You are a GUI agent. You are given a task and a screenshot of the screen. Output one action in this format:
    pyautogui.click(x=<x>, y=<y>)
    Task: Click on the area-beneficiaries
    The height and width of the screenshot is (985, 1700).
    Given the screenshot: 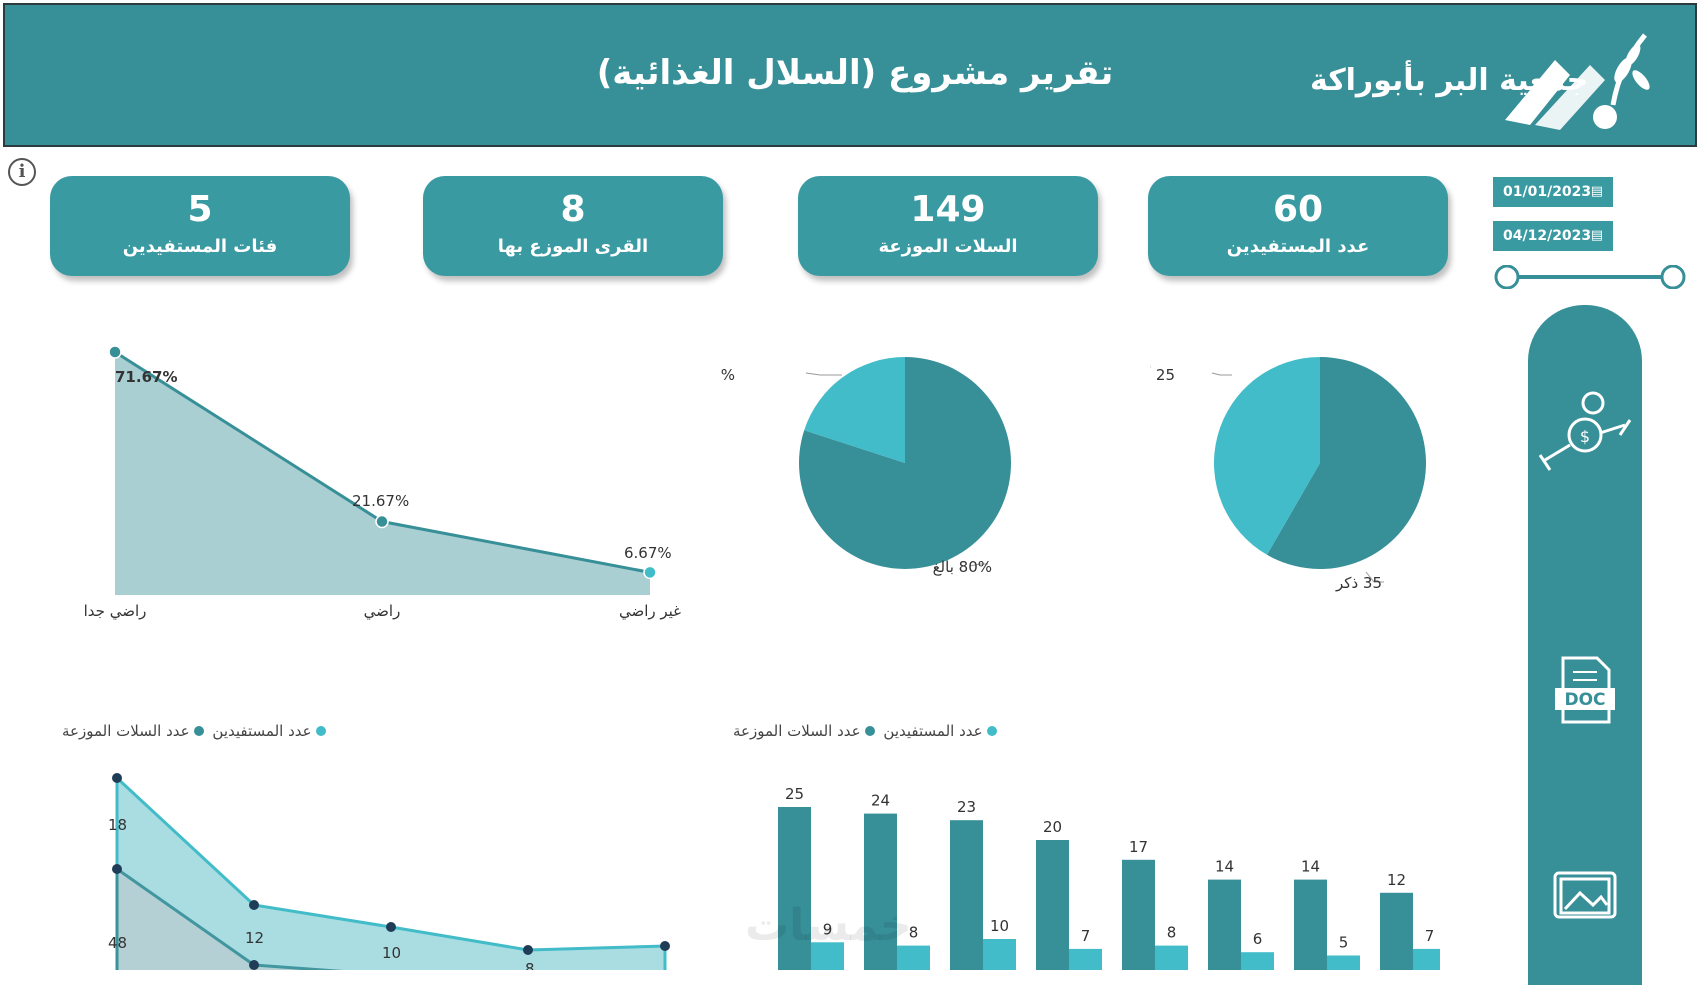 What is the action you would take?
    pyautogui.click(x=391, y=872)
    